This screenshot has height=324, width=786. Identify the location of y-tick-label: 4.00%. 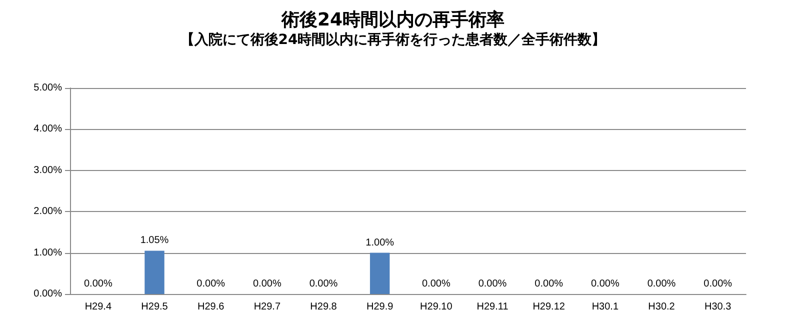
(48, 129).